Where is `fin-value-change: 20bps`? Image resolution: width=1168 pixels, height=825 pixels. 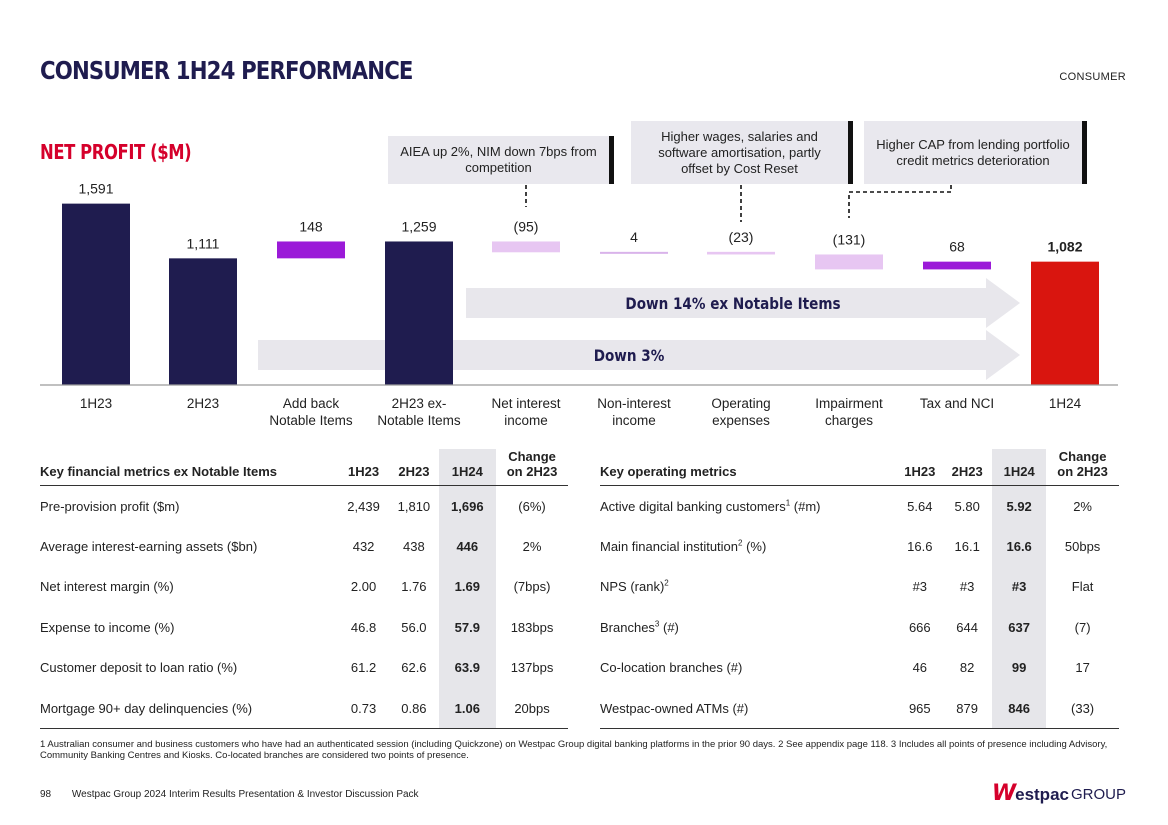
fin-value-change: 20bps is located at coordinates (532, 708).